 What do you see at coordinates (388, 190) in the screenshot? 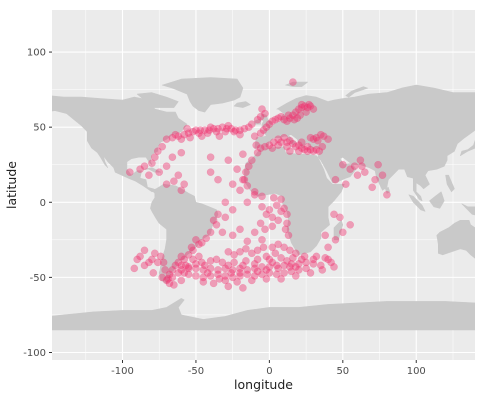
I see `sri-lanka-land` at bounding box center [388, 190].